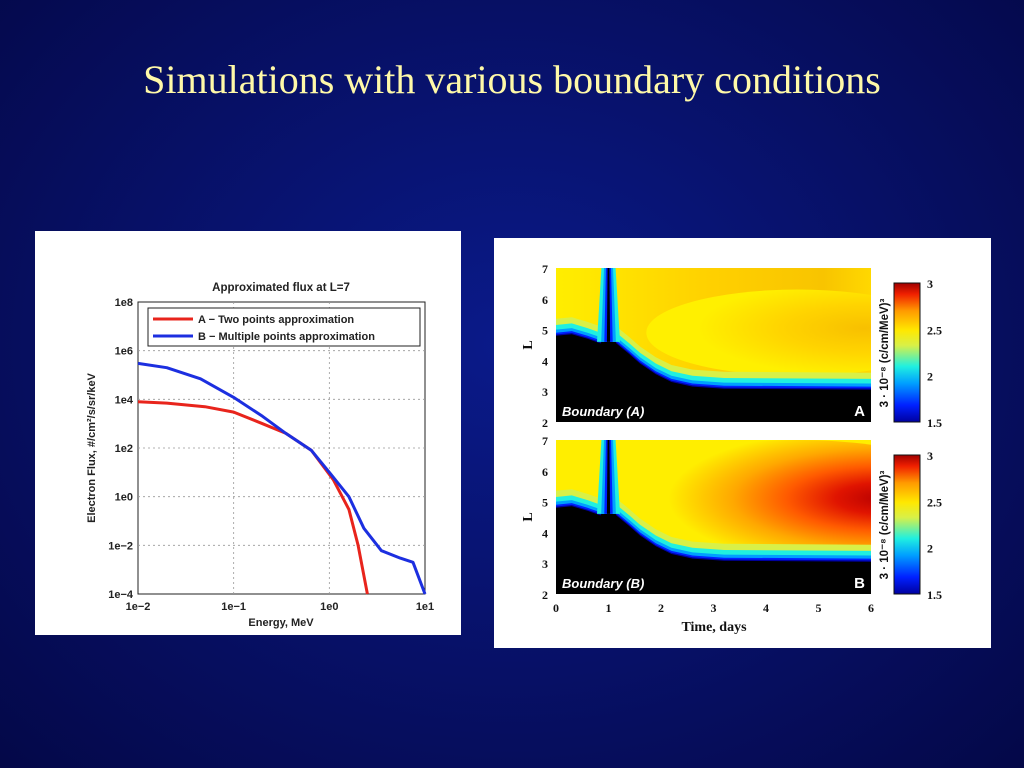  What do you see at coordinates (121, 595) in the screenshot?
I see `flux-ytick-label: 1e−4` at bounding box center [121, 595].